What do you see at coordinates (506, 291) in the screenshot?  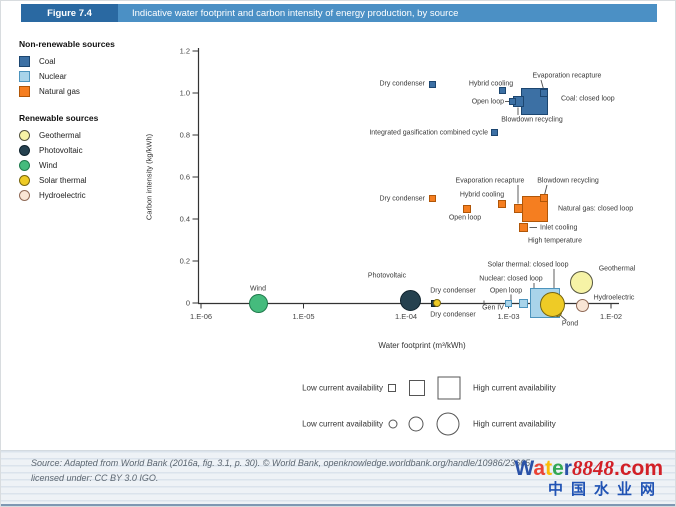 I see `annotation-nuclear-open-loop: Open loop` at bounding box center [506, 291].